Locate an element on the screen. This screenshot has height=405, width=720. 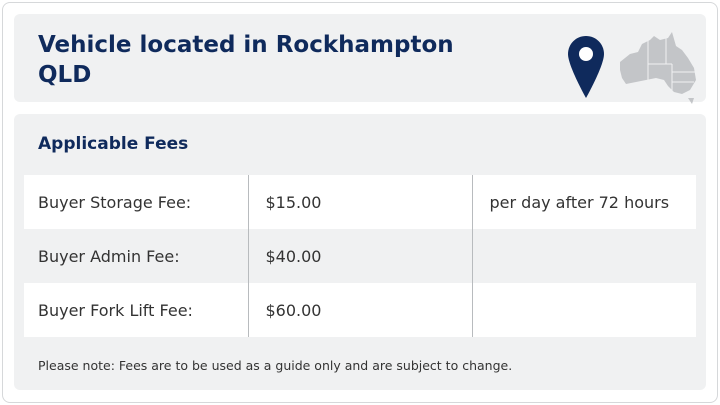
fee-amount: $15.00 is located at coordinates (359, 202).